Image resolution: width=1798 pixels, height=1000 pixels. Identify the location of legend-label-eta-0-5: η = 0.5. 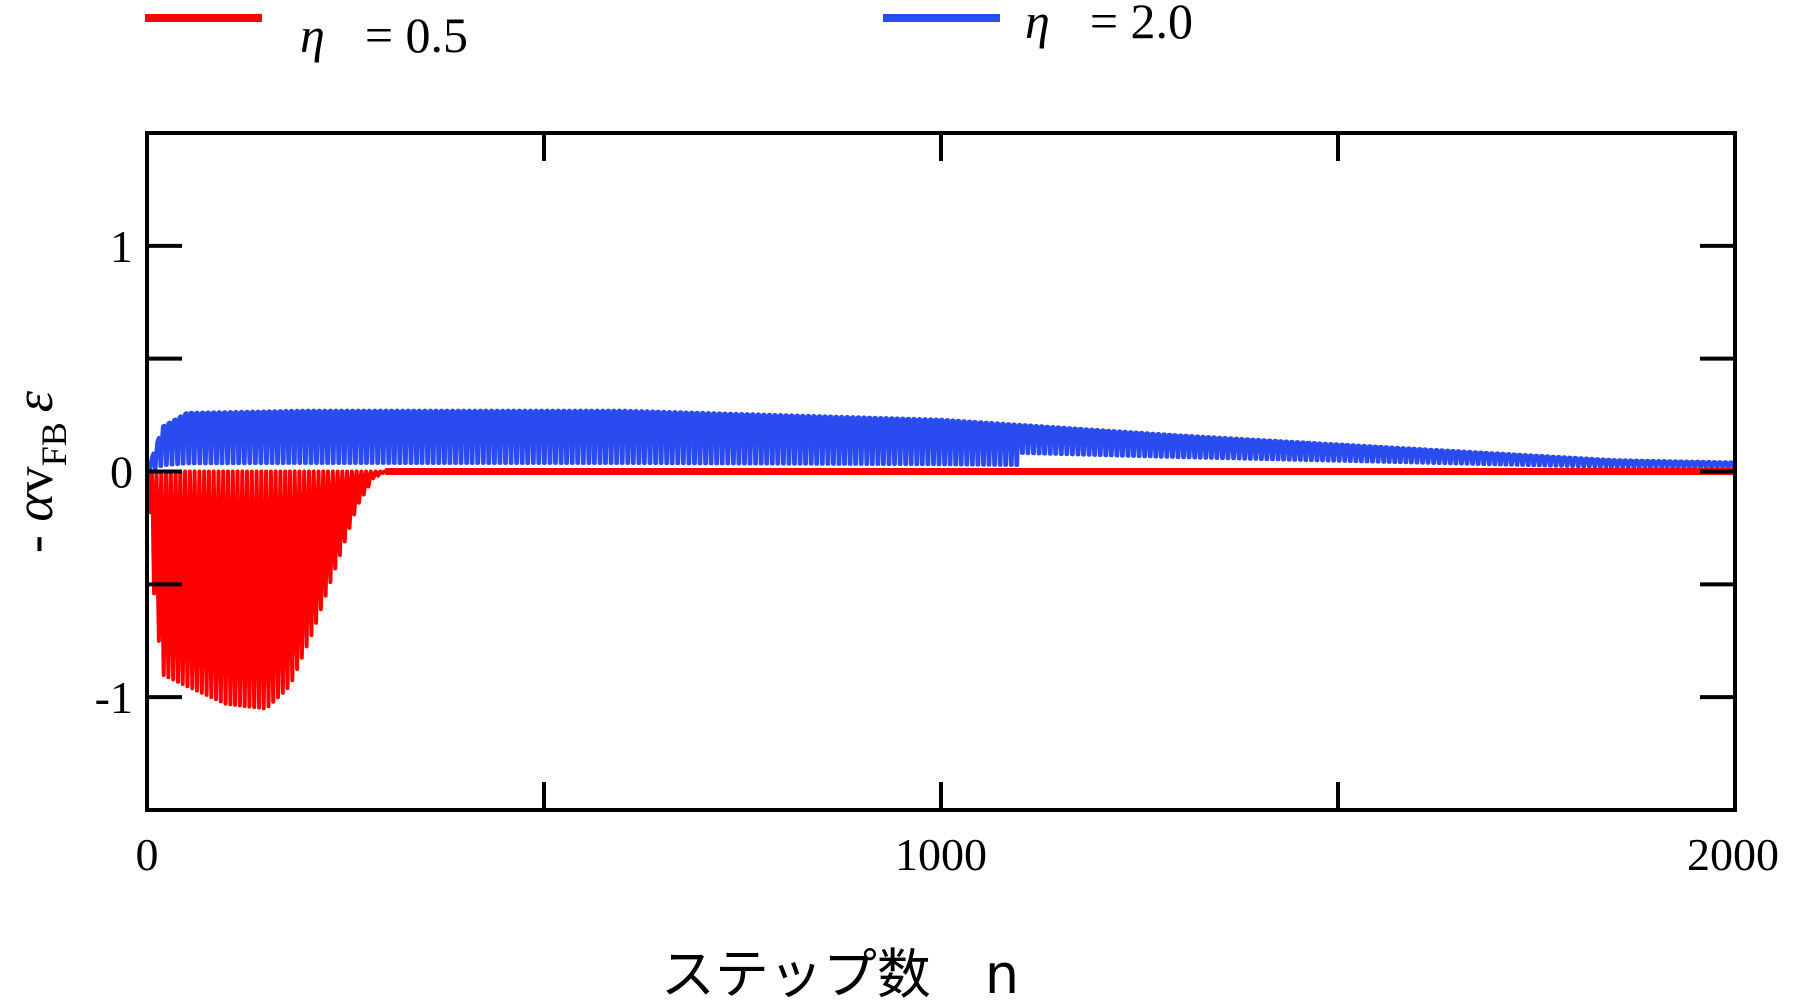
(384, 35).